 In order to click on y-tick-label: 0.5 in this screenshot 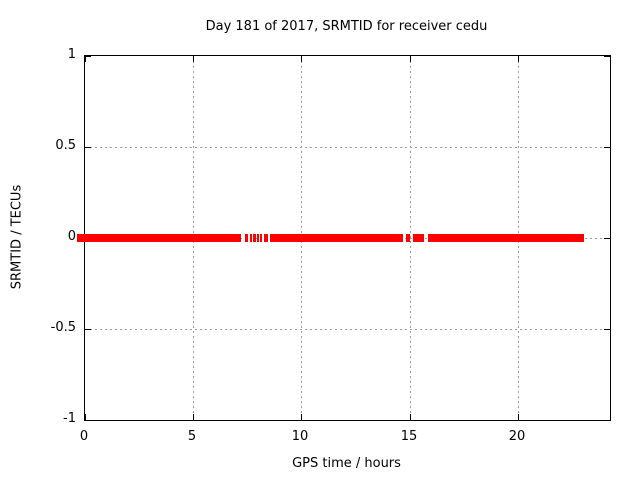, I will do `click(65, 145)`.